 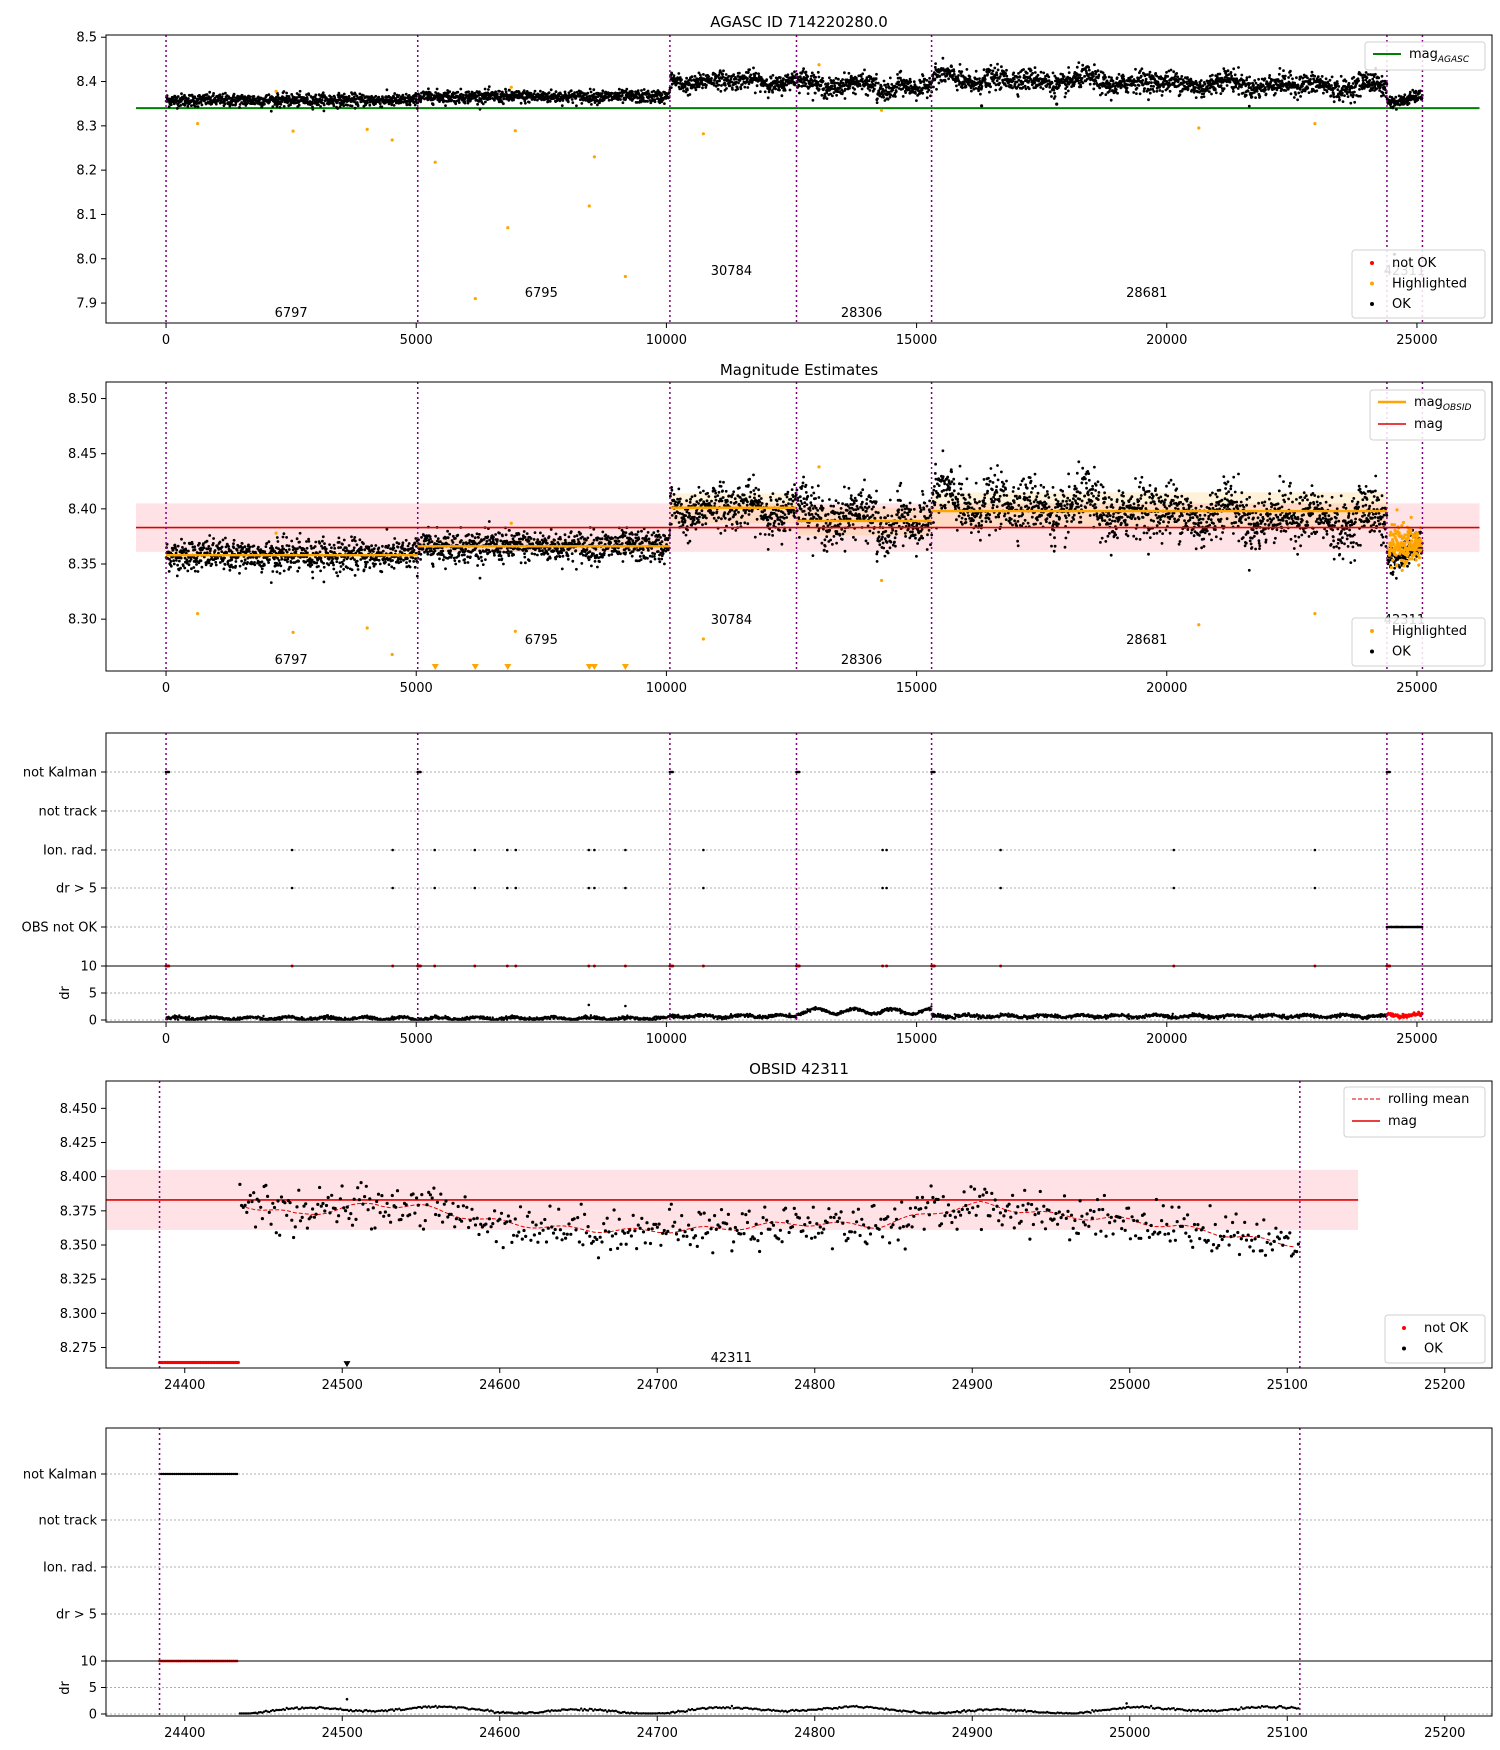 What do you see at coordinates (78, 1280) in the screenshot?
I see `y-tick-label: 8.325` at bounding box center [78, 1280].